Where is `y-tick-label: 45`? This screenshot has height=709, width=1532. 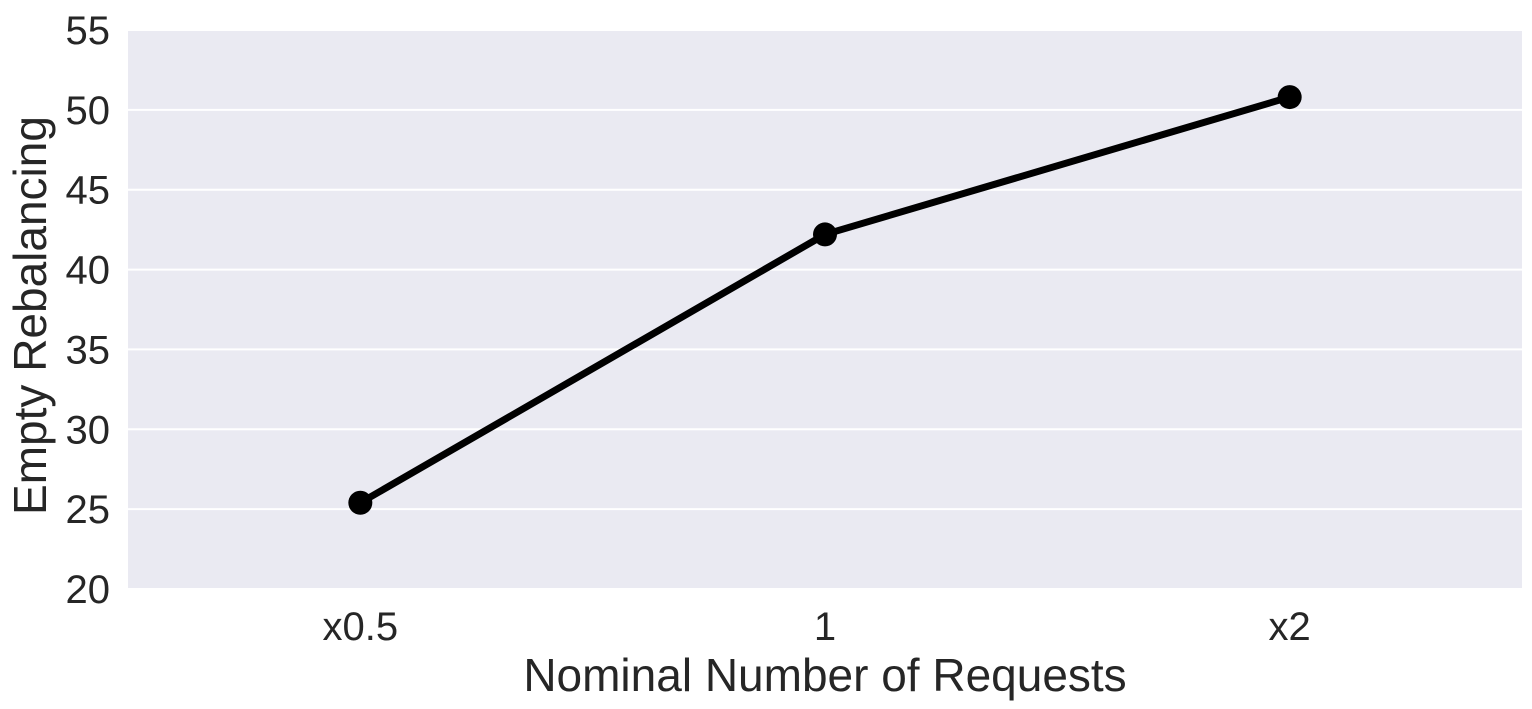
y-tick-label: 45 is located at coordinates (88, 191).